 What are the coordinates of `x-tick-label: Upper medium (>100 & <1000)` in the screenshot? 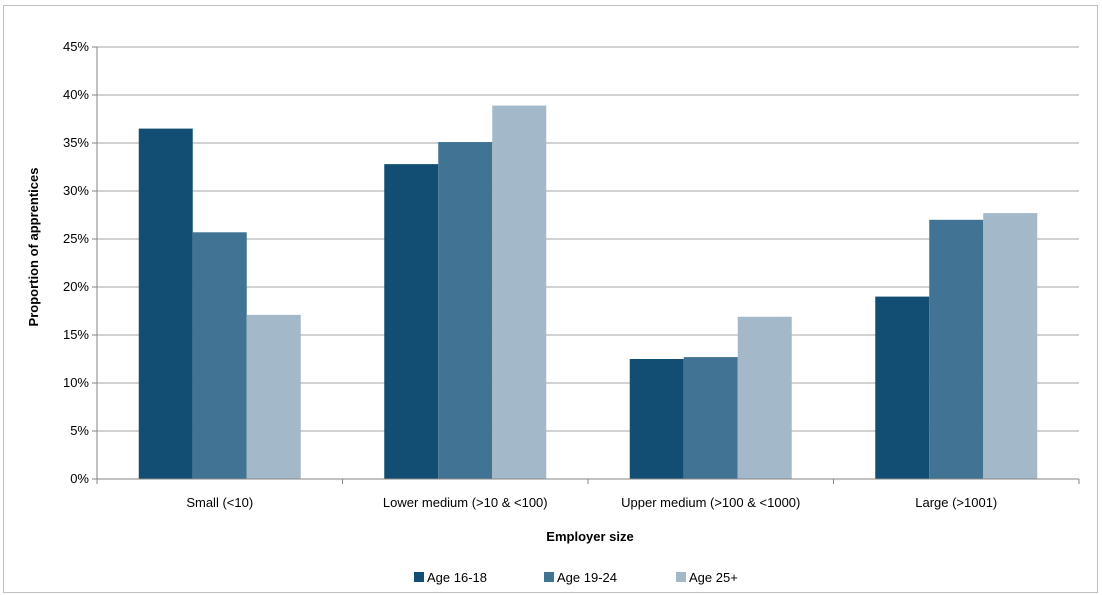 It's located at (710, 502).